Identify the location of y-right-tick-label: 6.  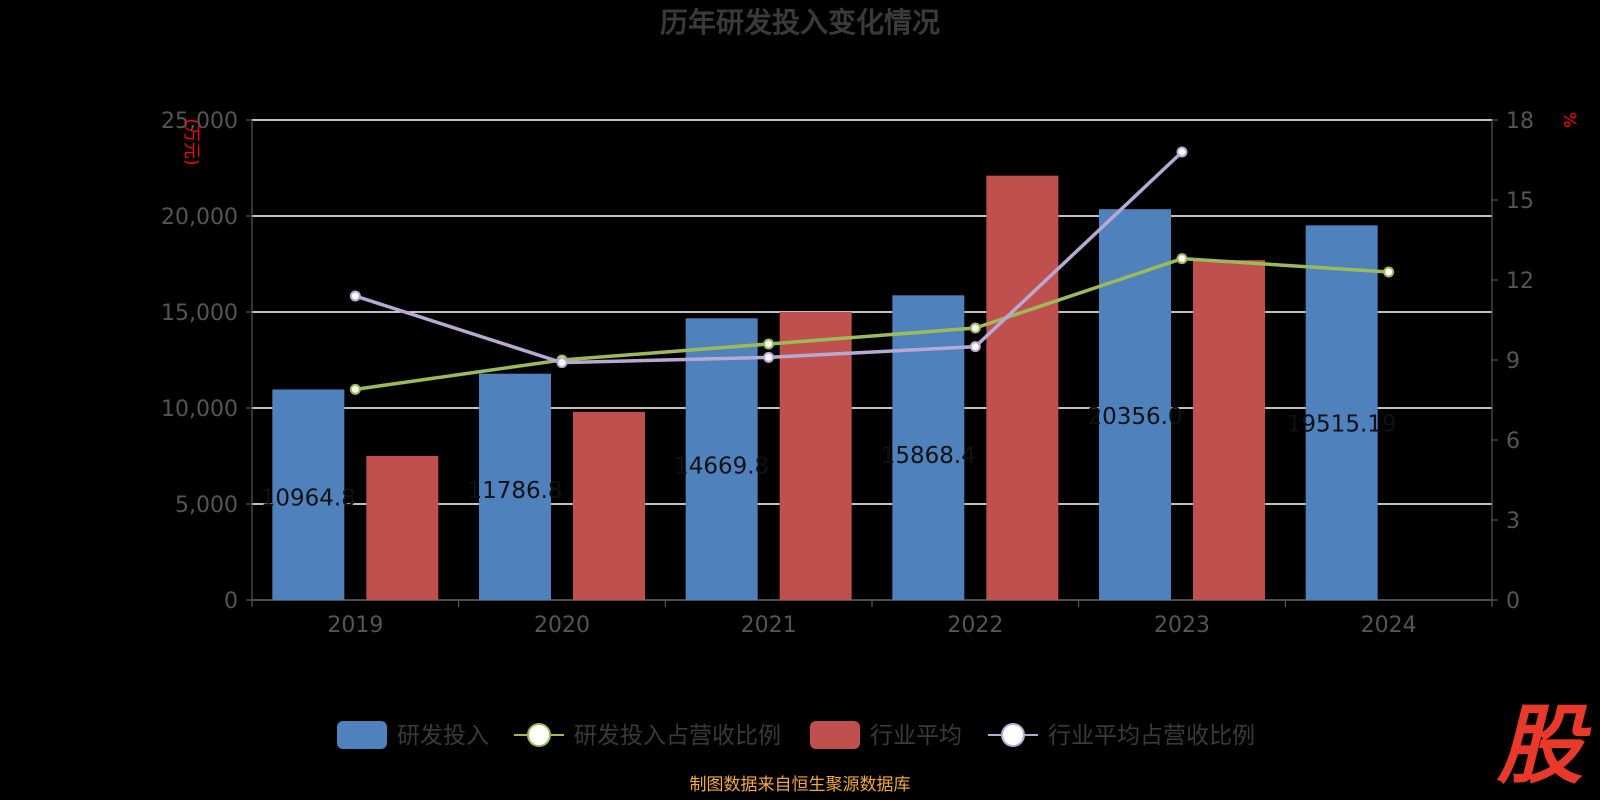
(1513, 441).